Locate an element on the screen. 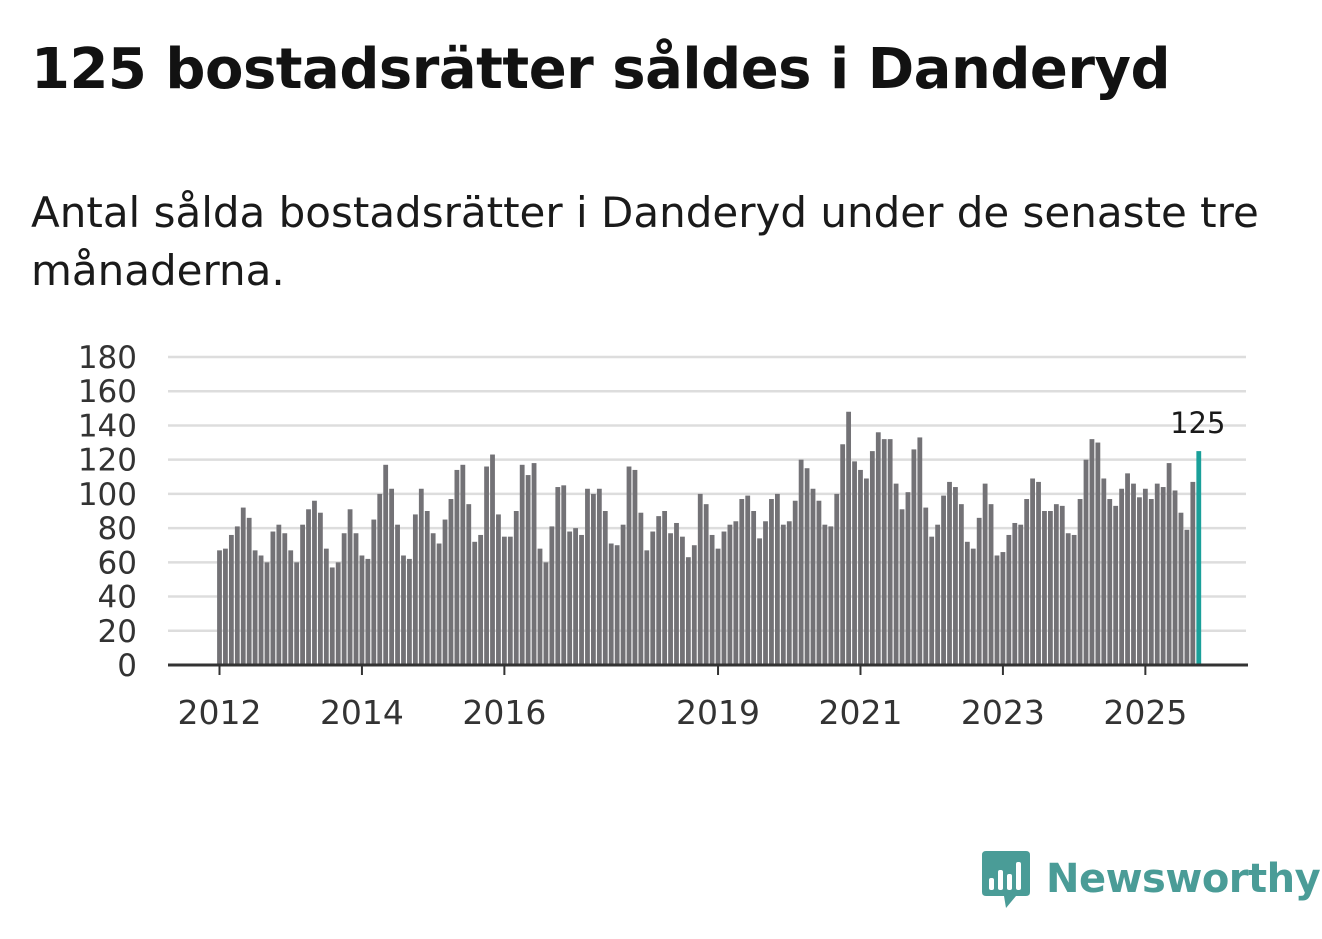 Image resolution: width=1322 pixels, height=939 pixels. x-tick-label: 2014 is located at coordinates (362, 712).